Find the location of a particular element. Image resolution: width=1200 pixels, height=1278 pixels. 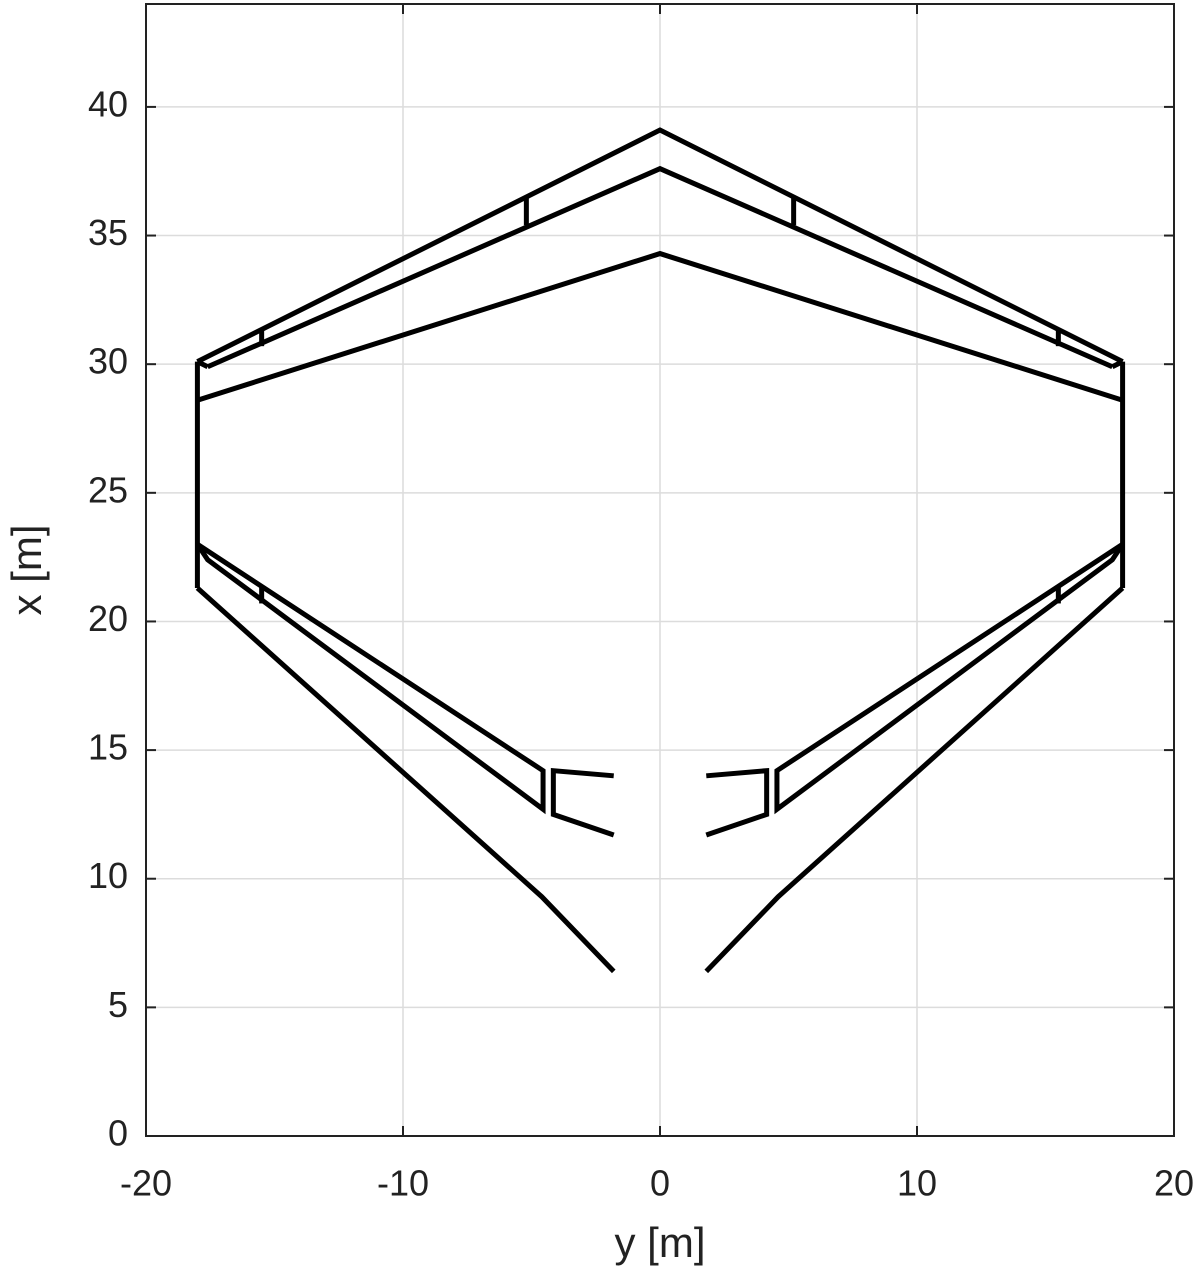

y-tick-label: 25 is located at coordinates (108, 489).